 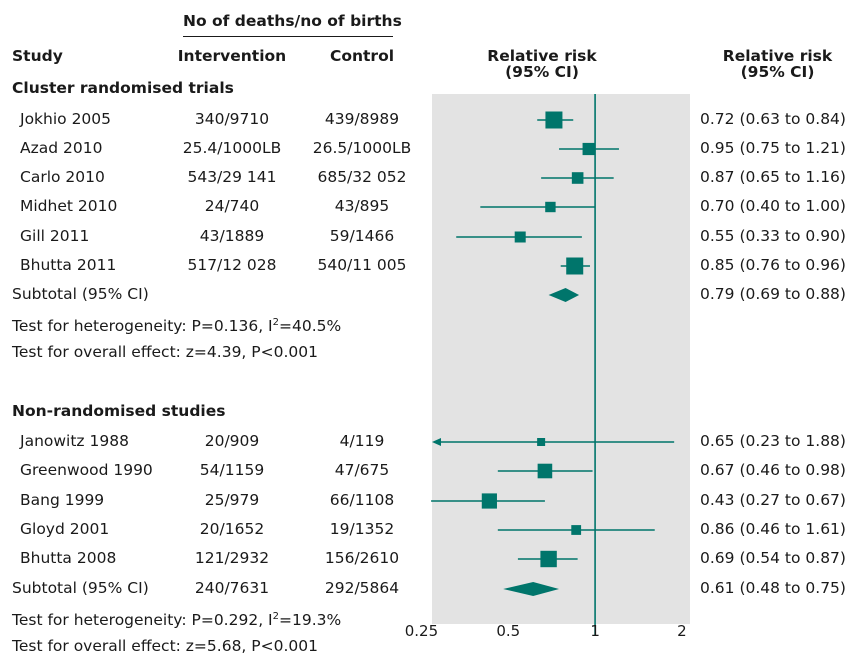 What do you see at coordinates (232, 206) in the screenshot?
I see `intervention-value: 24/740` at bounding box center [232, 206].